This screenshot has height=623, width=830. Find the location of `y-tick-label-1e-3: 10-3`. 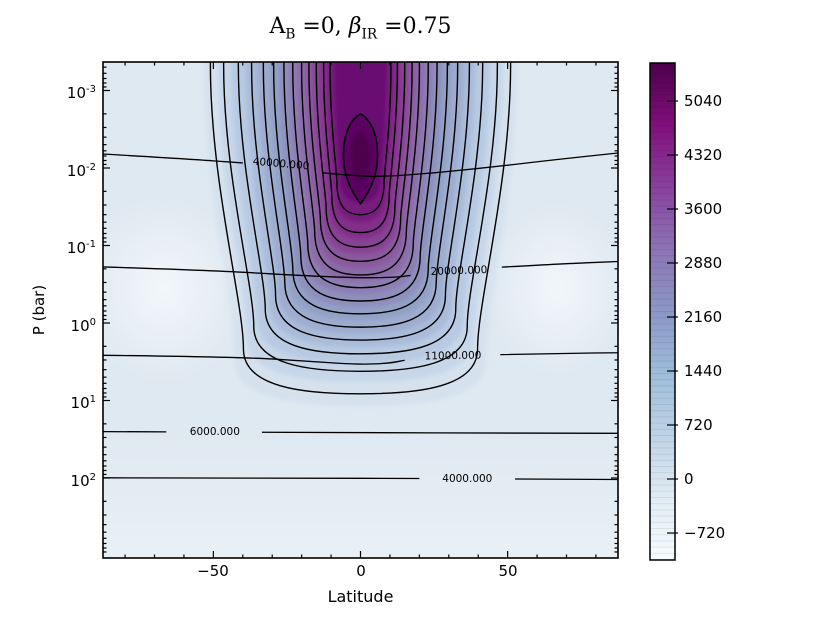

y-tick-label-1e-3: 10-3 is located at coordinates (81, 93).